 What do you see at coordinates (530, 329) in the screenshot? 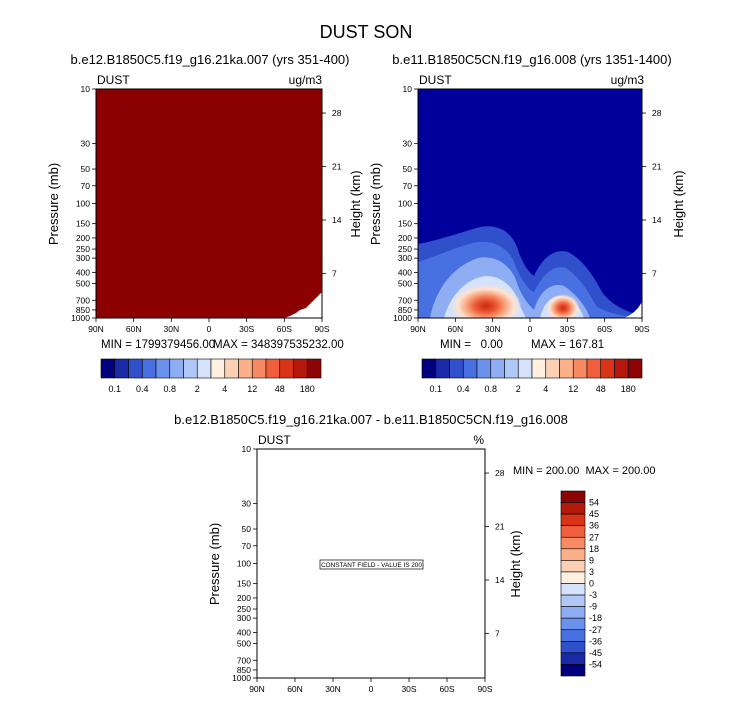
I see `x-tick-label: 0` at bounding box center [530, 329].